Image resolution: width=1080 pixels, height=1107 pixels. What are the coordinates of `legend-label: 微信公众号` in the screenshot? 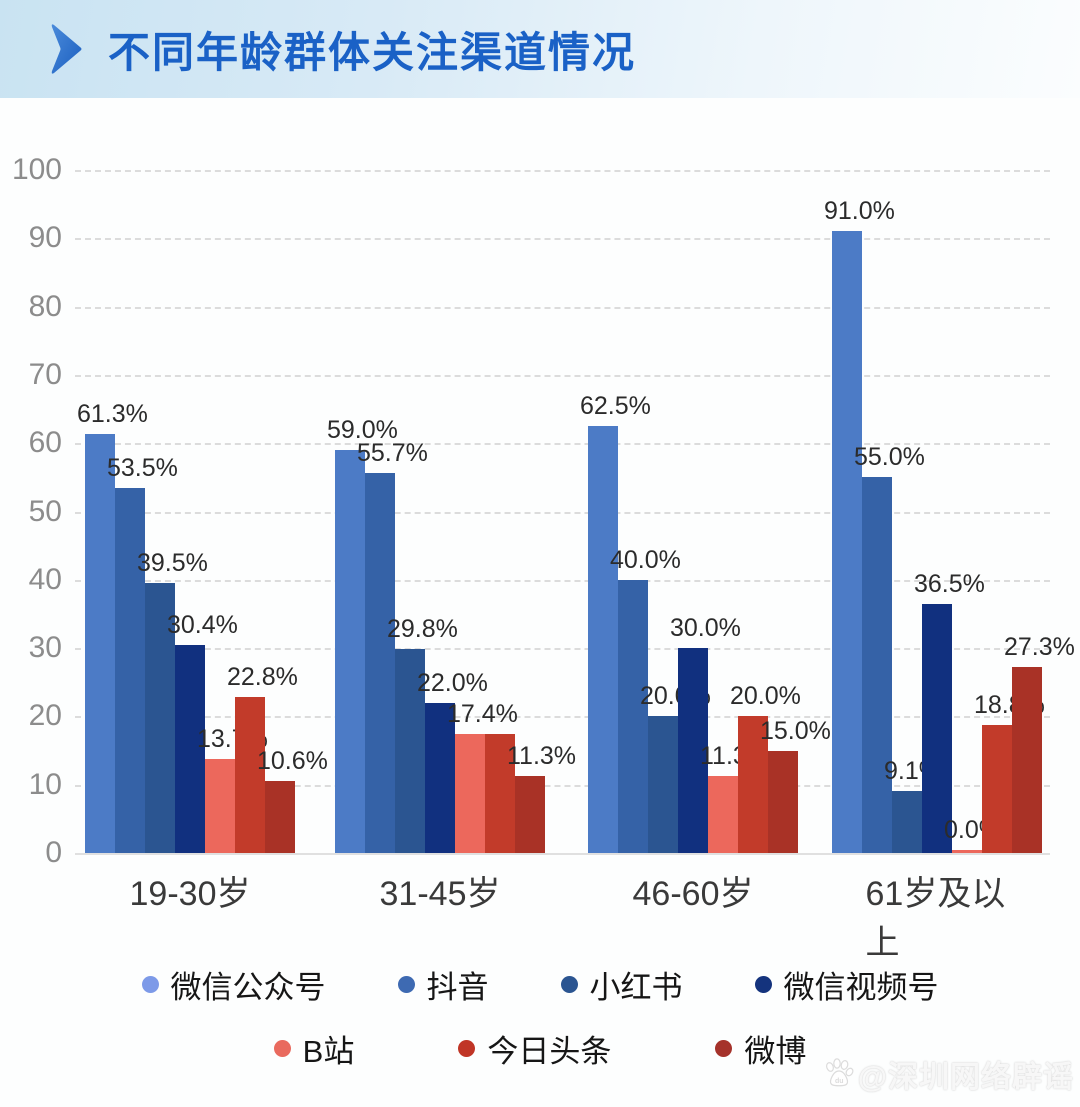 It's located at (248, 987).